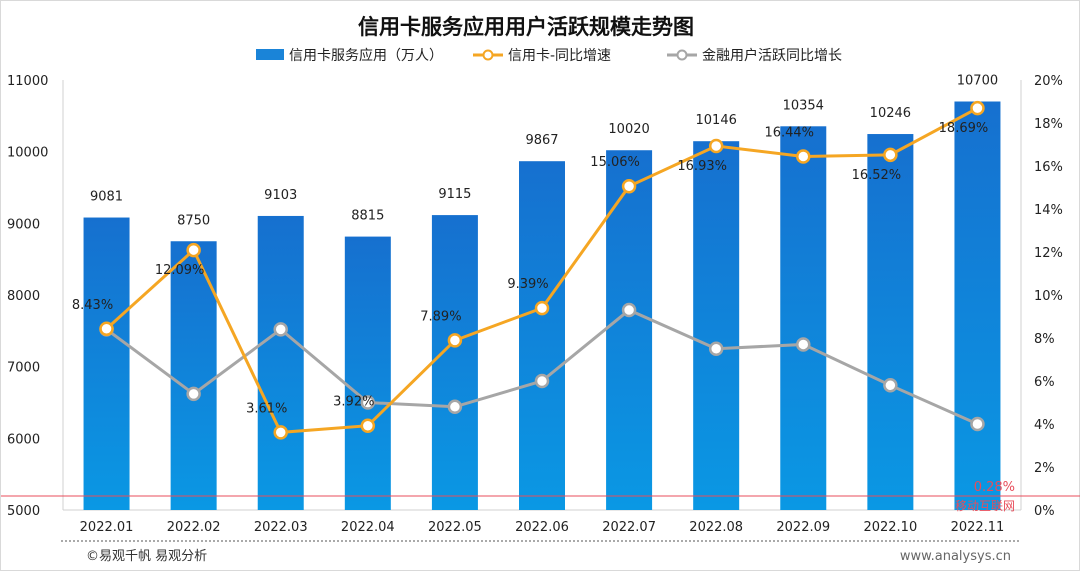  Describe the element at coordinates (994, 487) in the screenshot. I see `reference-value-label: 0.28%` at that location.